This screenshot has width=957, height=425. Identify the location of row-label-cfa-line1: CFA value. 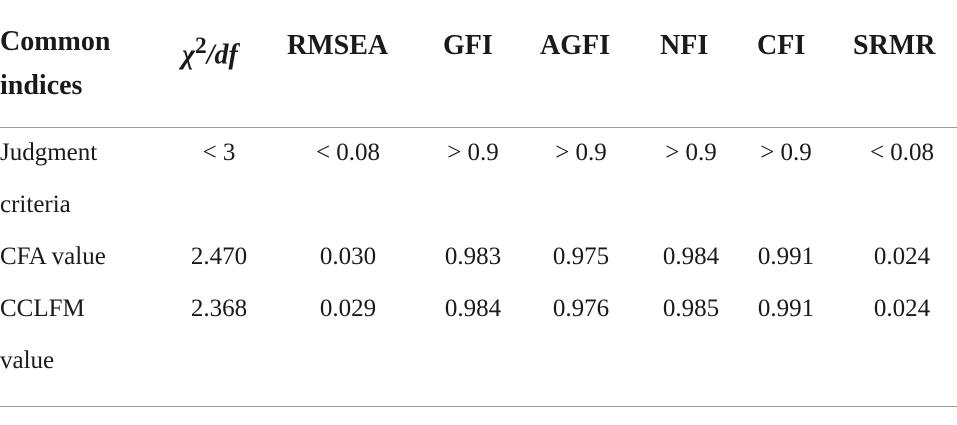
(53, 256).